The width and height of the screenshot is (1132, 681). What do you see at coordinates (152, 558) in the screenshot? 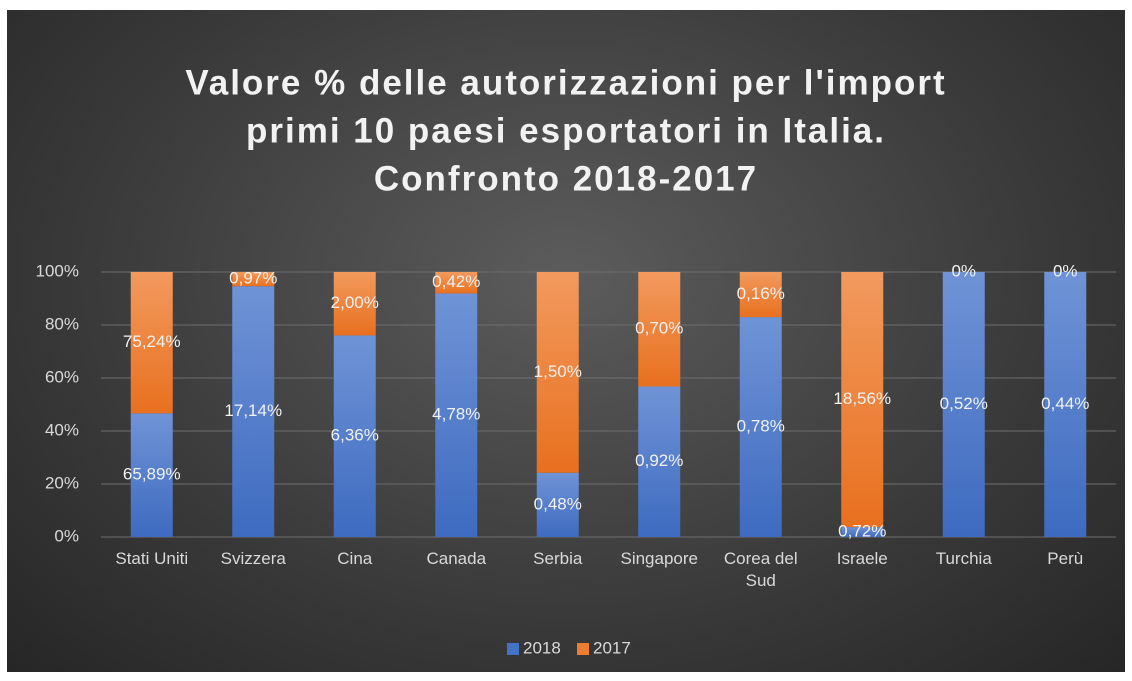
I see `x-tick-label: Stati Uniti` at bounding box center [152, 558].